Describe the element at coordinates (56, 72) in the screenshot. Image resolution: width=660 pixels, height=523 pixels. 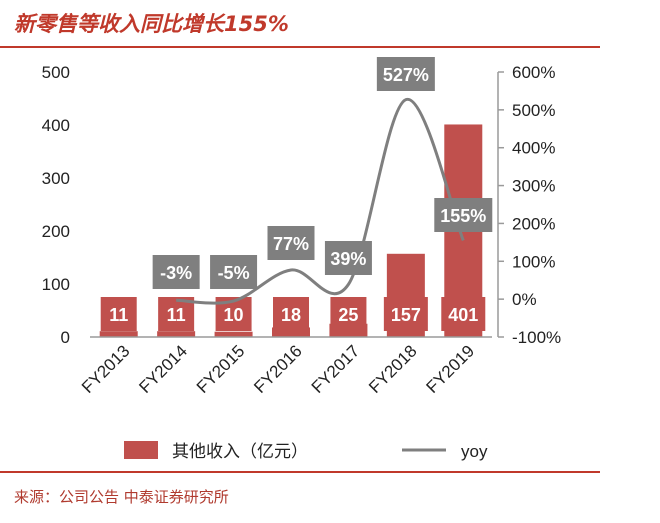
I see `left-tick-label: 500` at that location.